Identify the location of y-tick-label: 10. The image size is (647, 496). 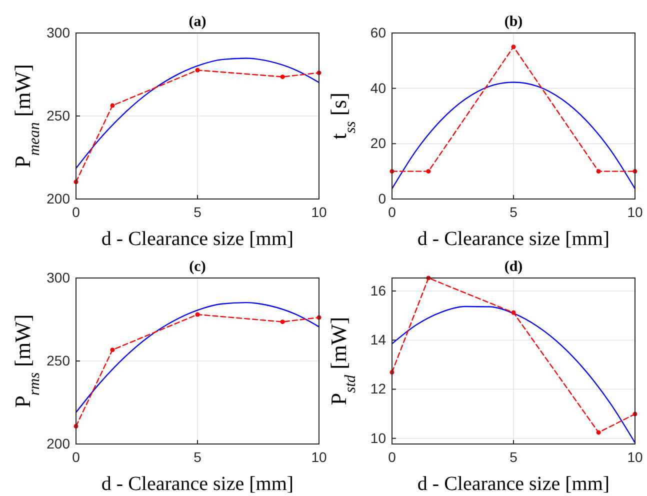
(378, 438).